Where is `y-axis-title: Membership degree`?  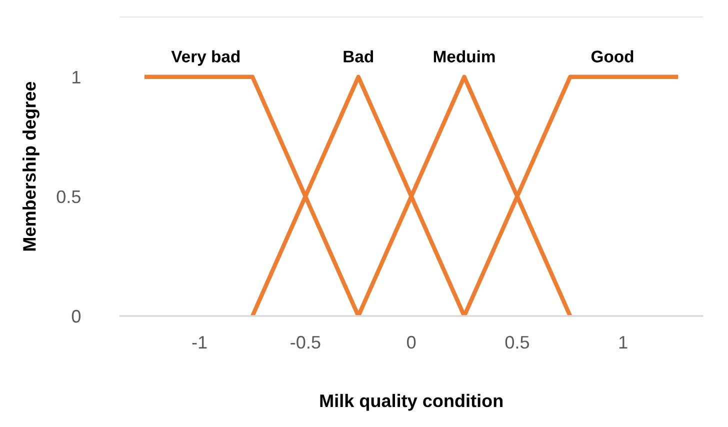 y-axis-title: Membership degree is located at coordinates (31, 166).